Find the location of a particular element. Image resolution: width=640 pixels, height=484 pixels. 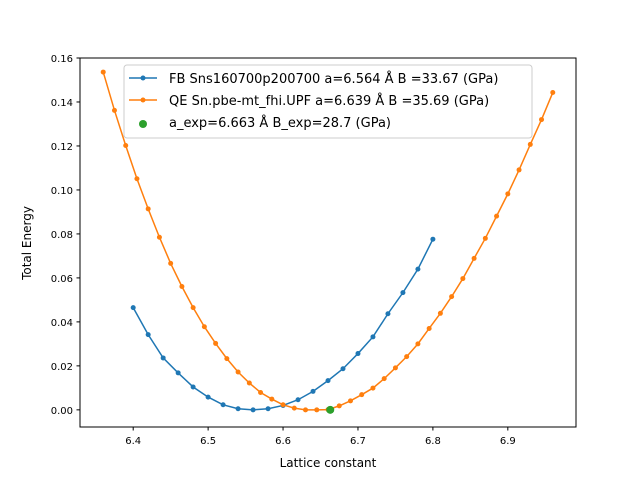

y-tick-label: 0.04 is located at coordinates (62, 323).